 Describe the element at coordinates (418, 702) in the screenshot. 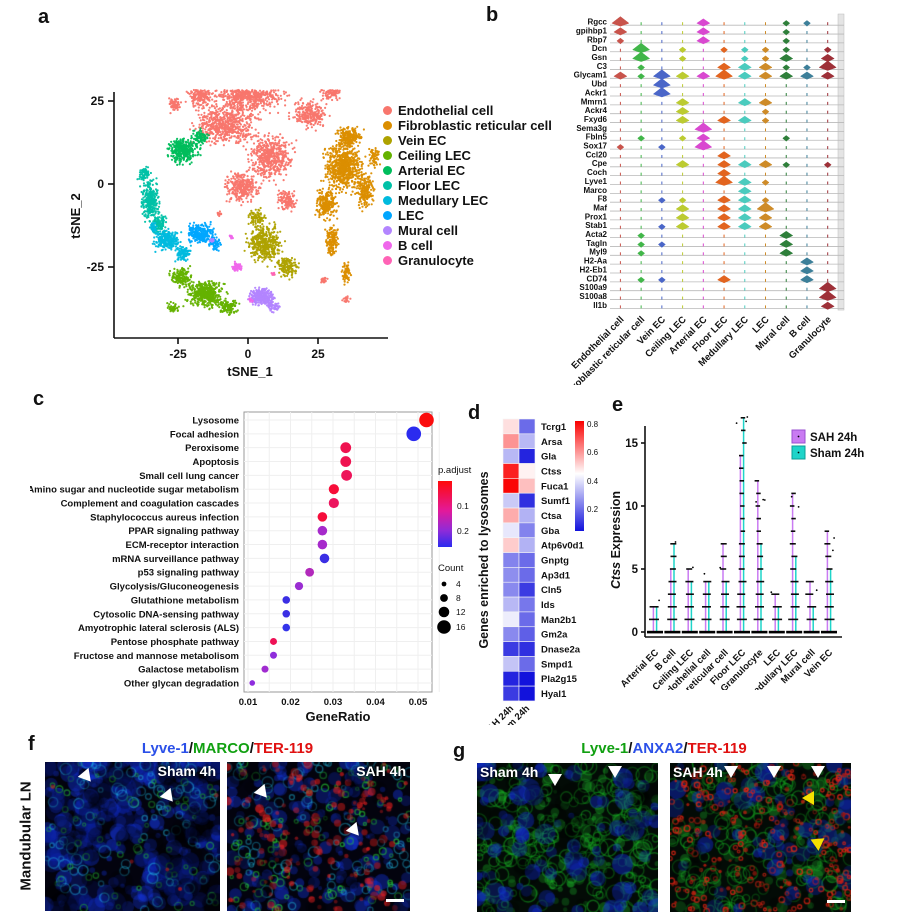

I see `c-x-tick: 0.05` at that location.